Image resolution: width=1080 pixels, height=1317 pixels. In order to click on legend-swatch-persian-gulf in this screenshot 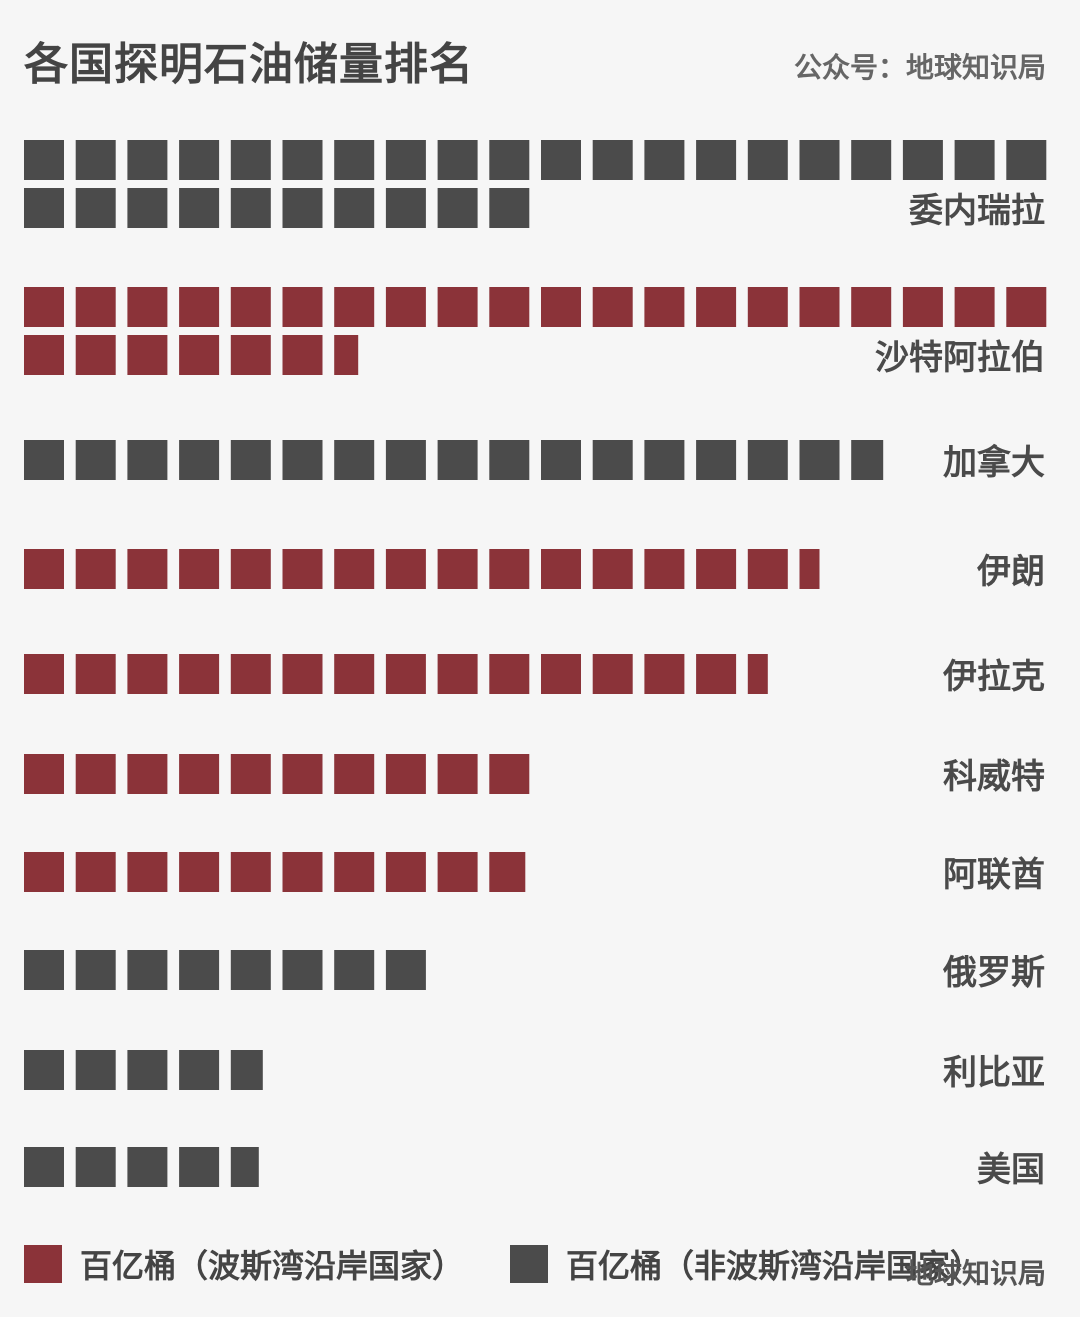, I will do `click(43, 1264)`.